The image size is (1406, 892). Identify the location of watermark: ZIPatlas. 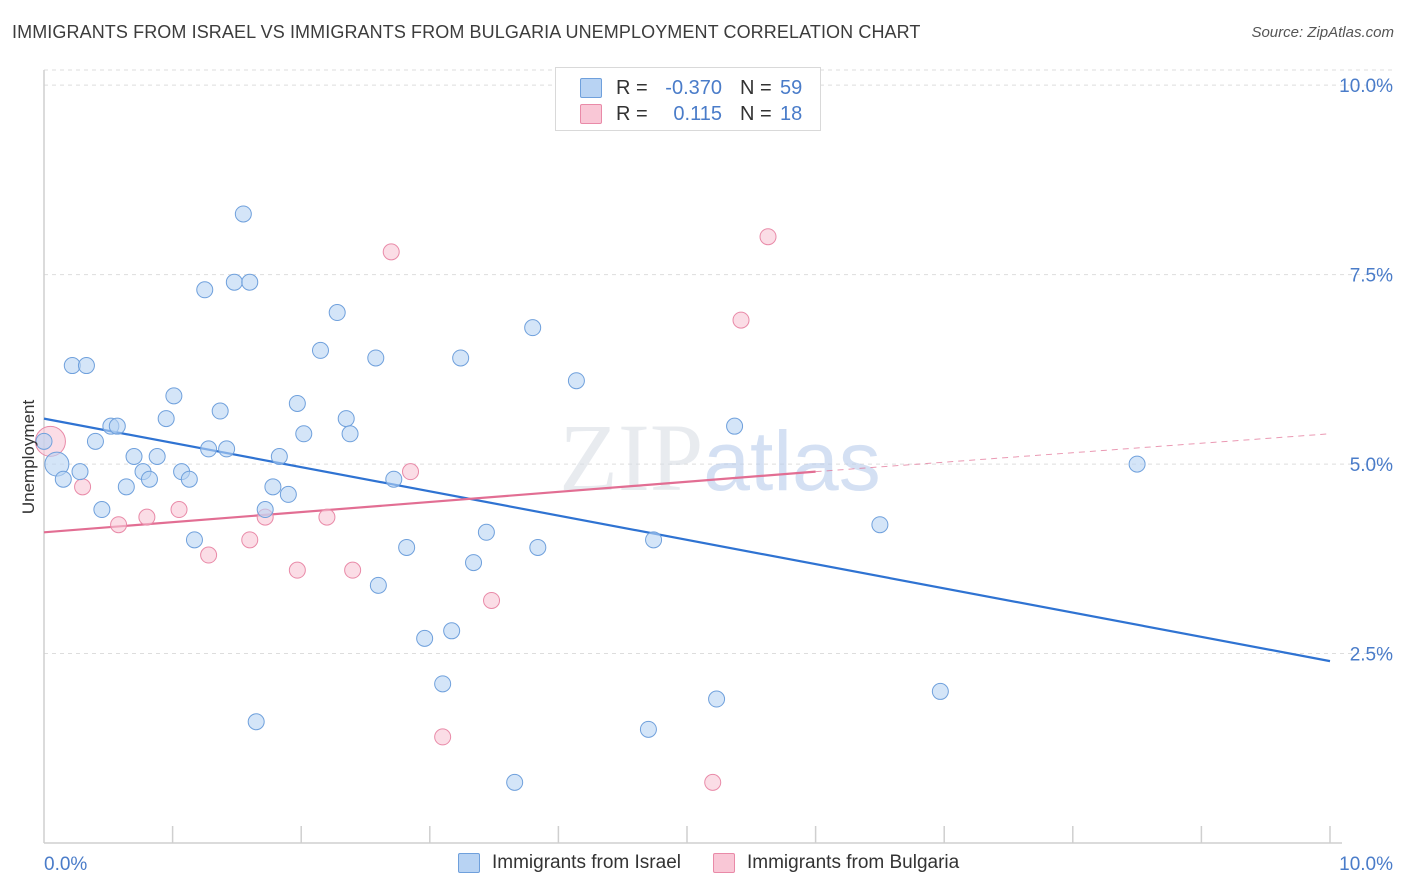
(719, 457).